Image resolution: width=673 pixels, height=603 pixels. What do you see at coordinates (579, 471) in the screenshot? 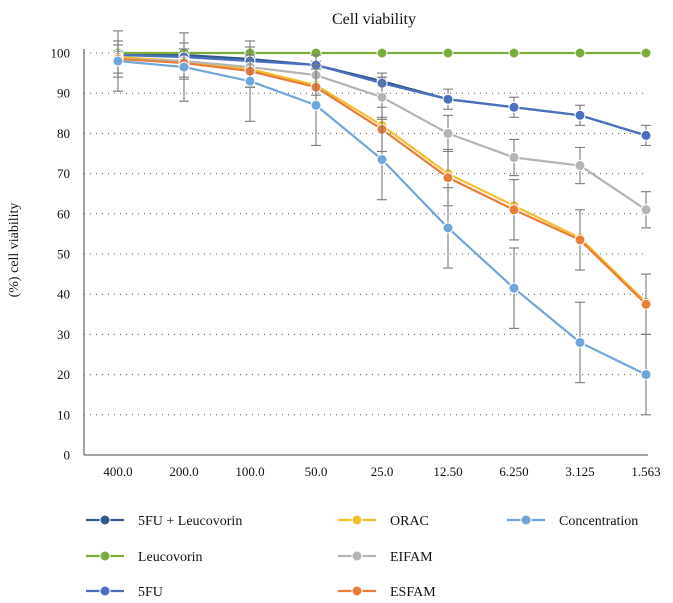
I see `x-tick-label: 3.125` at bounding box center [579, 471].